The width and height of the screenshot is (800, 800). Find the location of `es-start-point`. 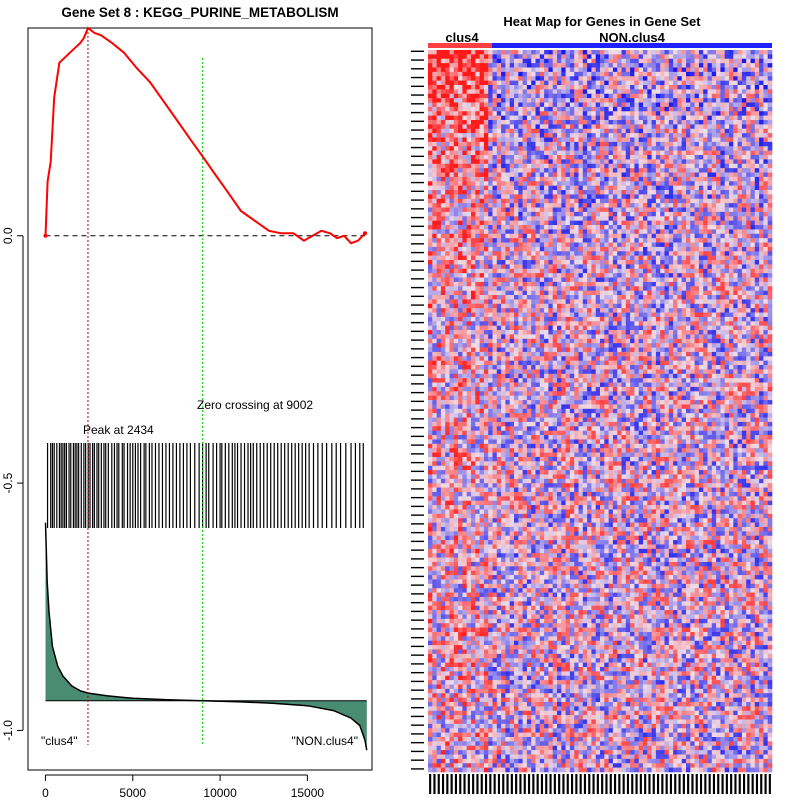

es-start-point is located at coordinates (45, 235).